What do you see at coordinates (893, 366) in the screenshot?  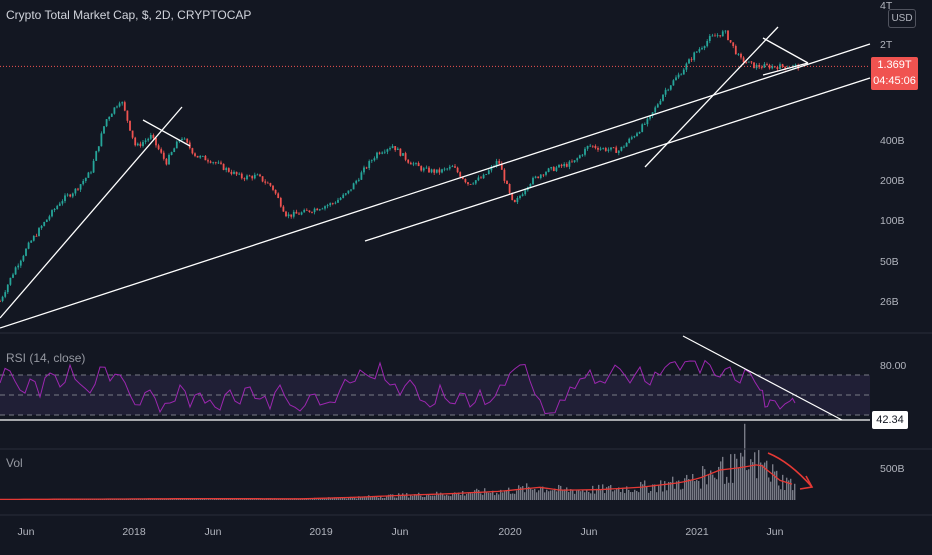 I see `rsi-axis-tick-label: 80.00` at bounding box center [893, 366].